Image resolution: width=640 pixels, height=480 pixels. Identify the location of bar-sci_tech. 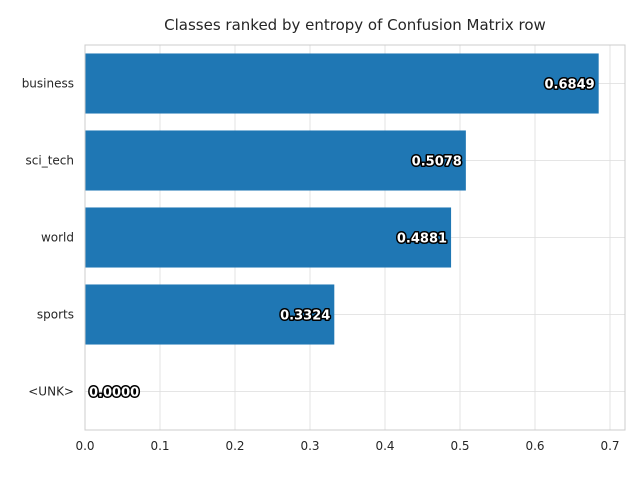
(275, 160).